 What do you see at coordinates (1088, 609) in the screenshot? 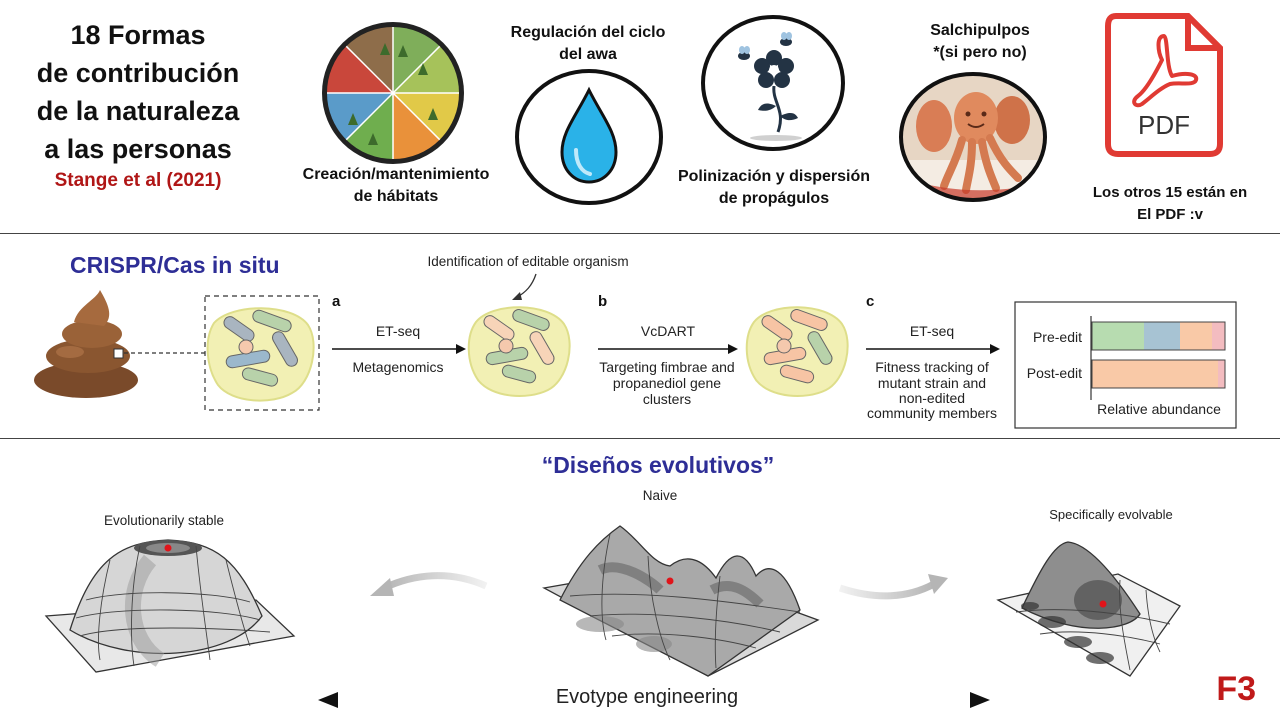
I see `evolvable-landscape` at bounding box center [1088, 609].